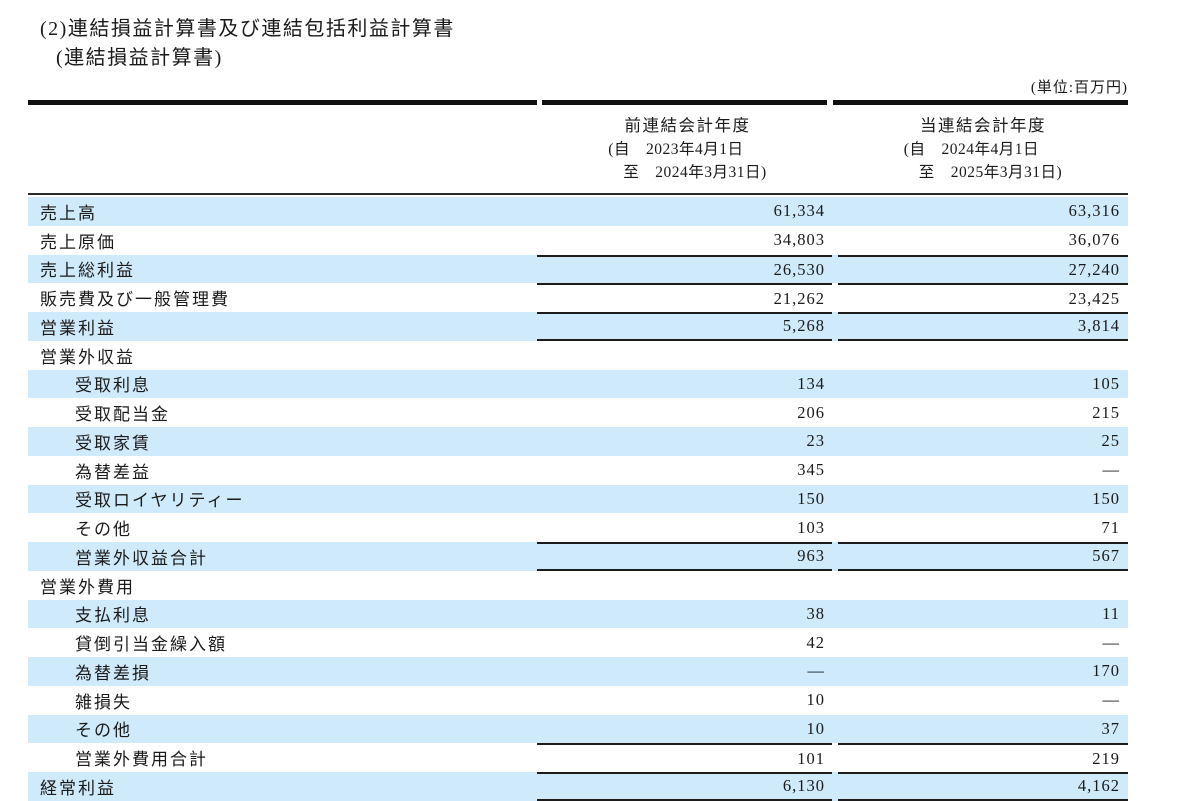 Image resolution: width=1200 pixels, height=801 pixels. What do you see at coordinates (578, 527) in the screenshot?
I see `table-row: その他 103 71` at bounding box center [578, 527].